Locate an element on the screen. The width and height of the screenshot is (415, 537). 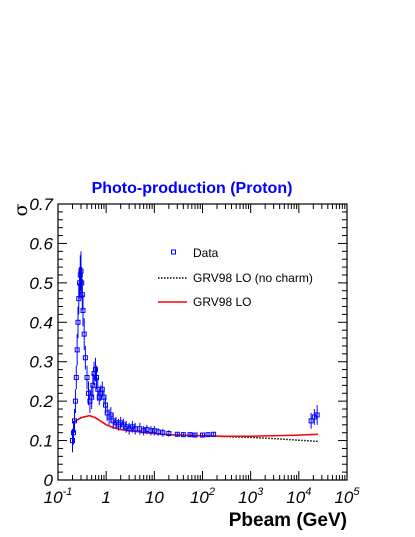
x-tick-label: 10⁵ is located at coordinates (347, 496).